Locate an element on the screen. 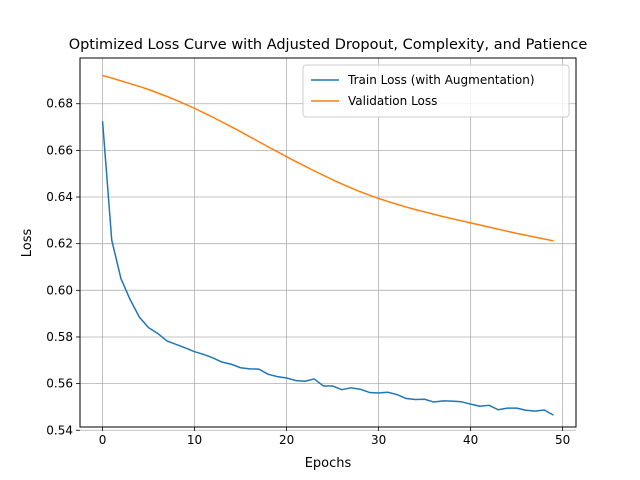  y-tick-label: 0.64 is located at coordinates (59, 197).